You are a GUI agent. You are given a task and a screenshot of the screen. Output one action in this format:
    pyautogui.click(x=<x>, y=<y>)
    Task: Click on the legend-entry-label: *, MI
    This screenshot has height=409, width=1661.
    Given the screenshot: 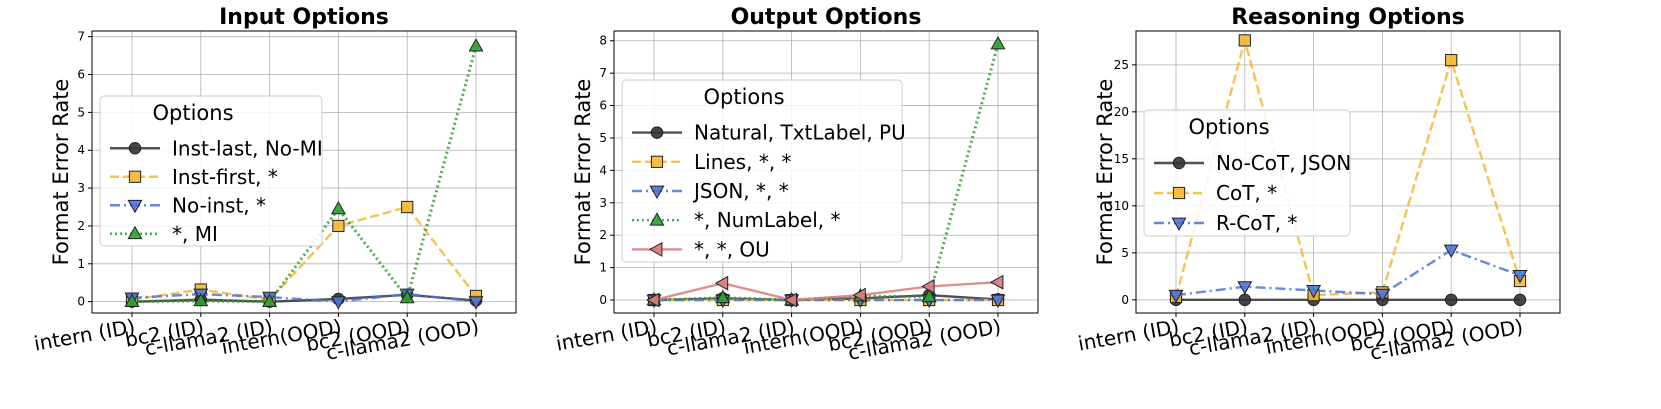 What is the action you would take?
    pyautogui.click(x=195, y=234)
    